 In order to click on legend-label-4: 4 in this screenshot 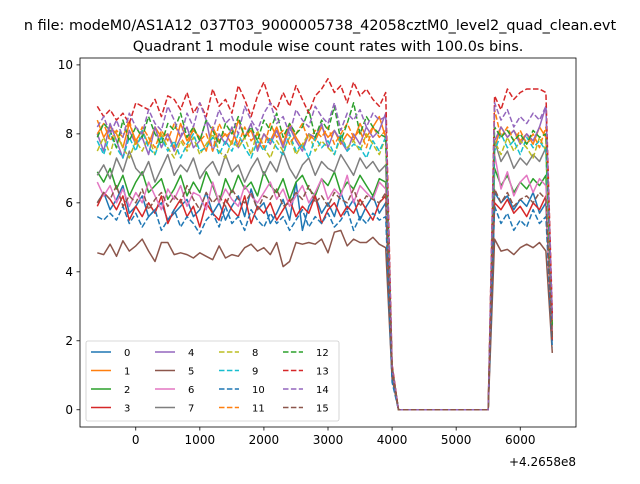, I will do `click(191, 353)`.